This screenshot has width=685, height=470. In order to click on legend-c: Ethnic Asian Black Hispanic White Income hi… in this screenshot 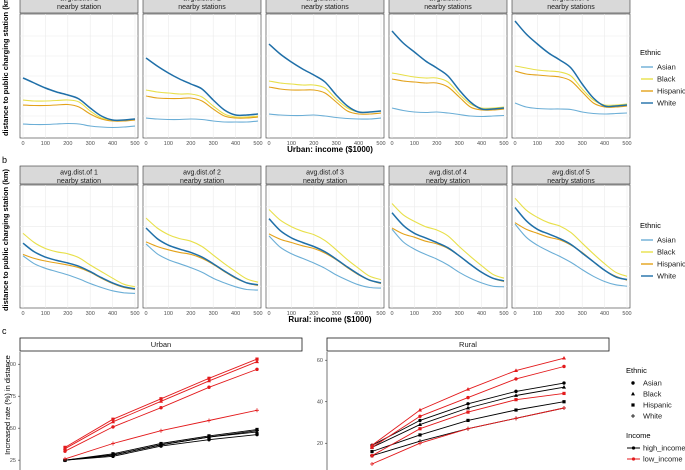, I will do `click(655, 415)`.